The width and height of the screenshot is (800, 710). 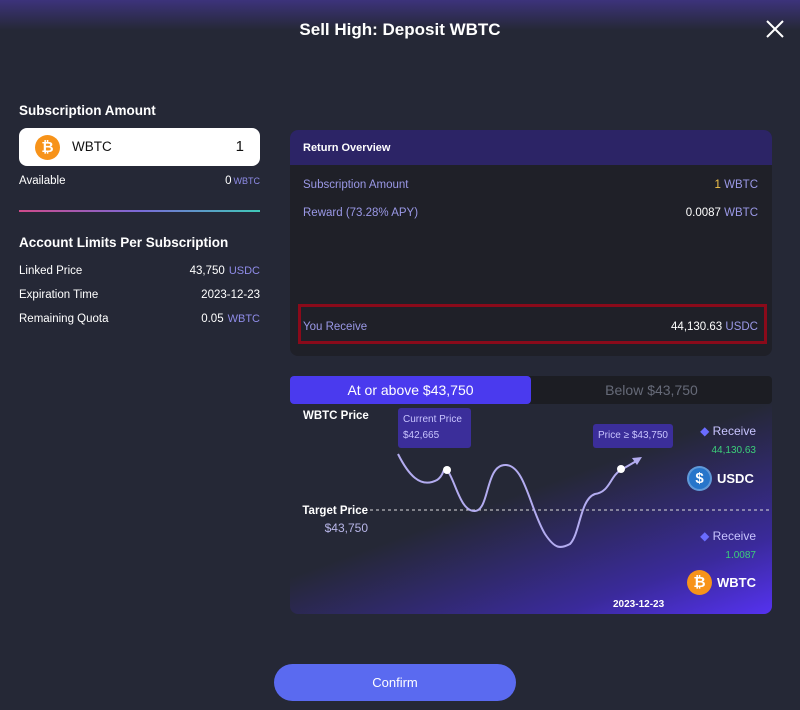 What do you see at coordinates (530, 185) in the screenshot?
I see `overview-row: Subscription Amount 1 WBTC` at bounding box center [530, 185].